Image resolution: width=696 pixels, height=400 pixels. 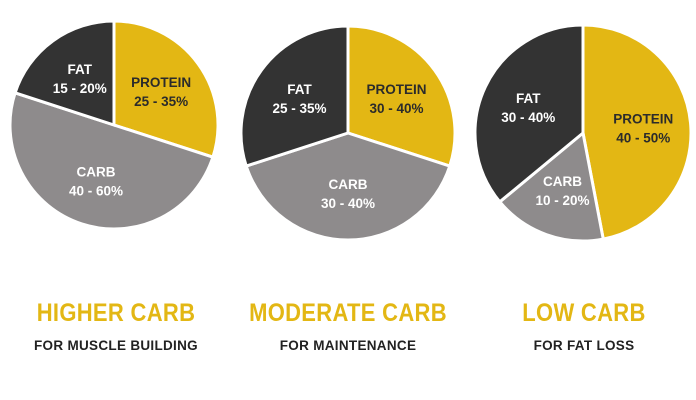 I want to click on slice-label-range: 15 - 20%, so click(x=80, y=88).